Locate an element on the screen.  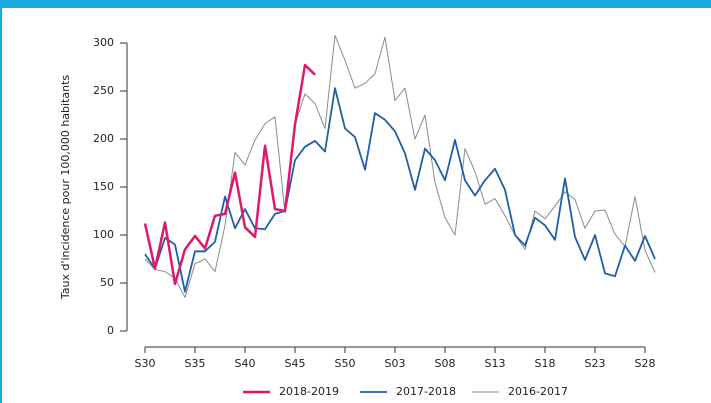
y-tick-label: 150 is located at coordinates (103, 186).